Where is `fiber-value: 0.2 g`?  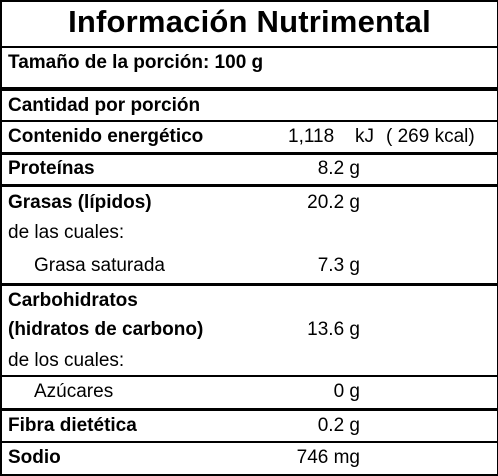
fiber-value: 0.2 g is located at coordinates (338, 425).